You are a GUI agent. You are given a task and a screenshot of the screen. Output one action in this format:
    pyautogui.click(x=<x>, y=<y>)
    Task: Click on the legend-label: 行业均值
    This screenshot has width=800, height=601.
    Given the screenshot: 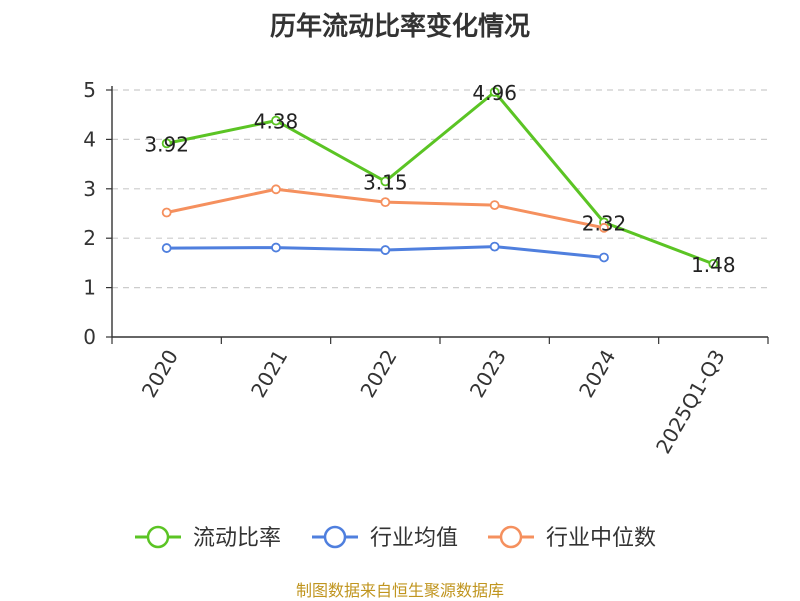 What is the action you would take?
    pyautogui.click(x=414, y=538)
    